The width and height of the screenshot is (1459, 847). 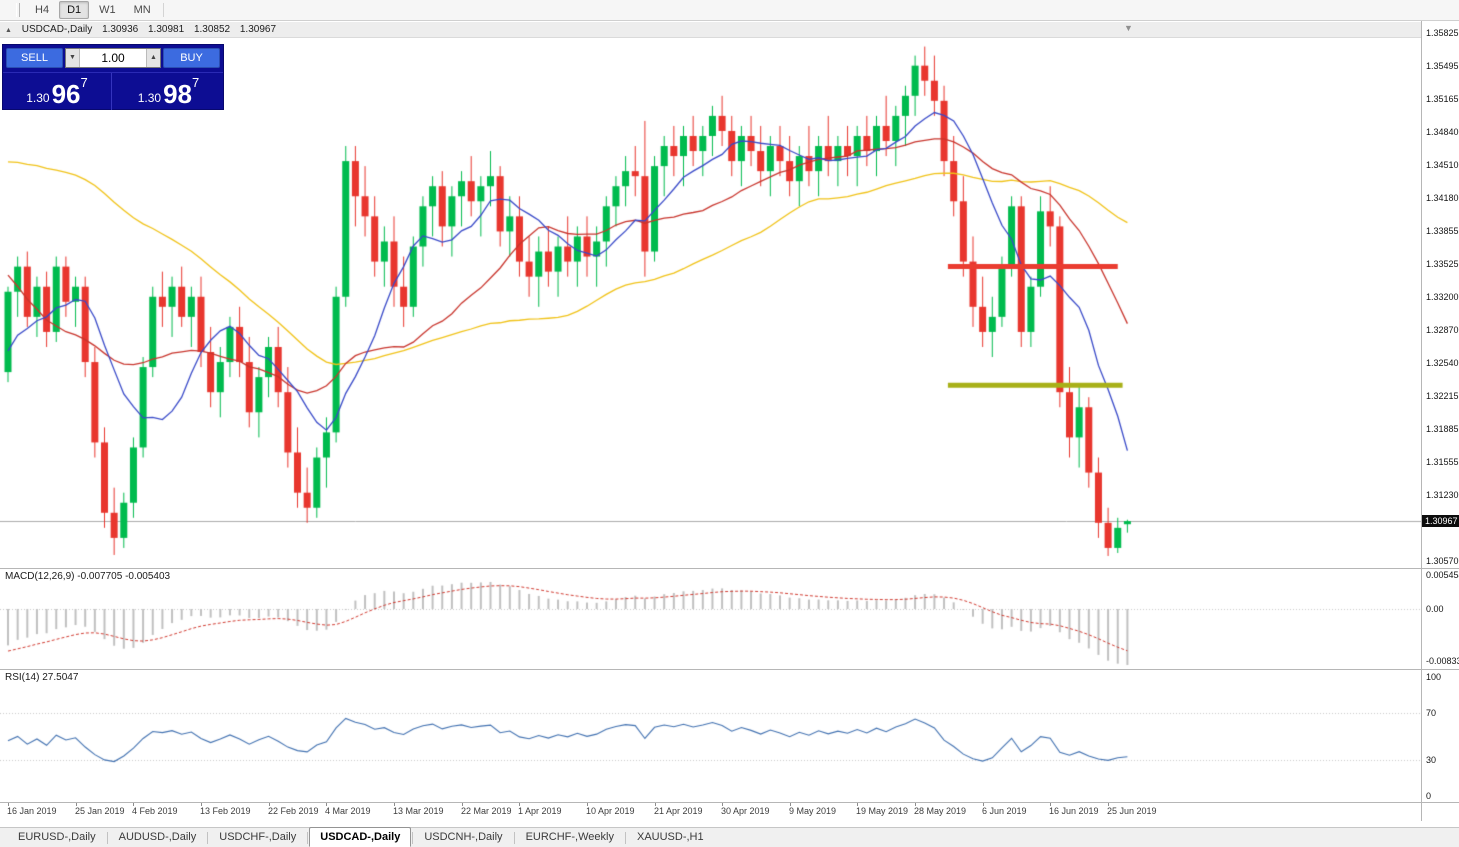 What do you see at coordinates (1442, 363) in the screenshot?
I see `price-axis-label: 1.32540` at bounding box center [1442, 363].